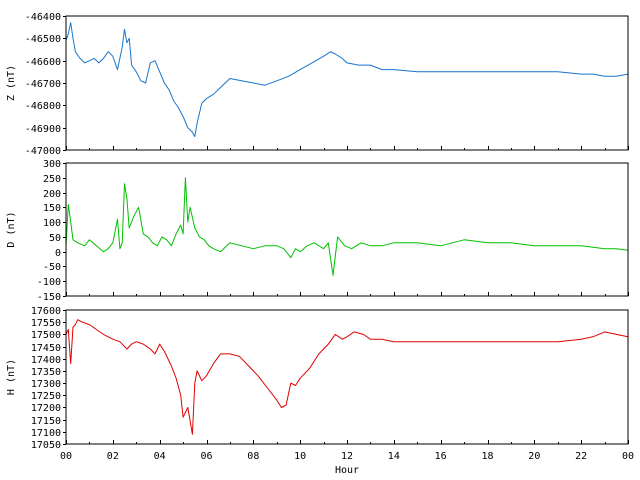 The width and height of the screenshot is (640, 480). I want to click on h-y-tick-label: 17050, so click(46, 445).